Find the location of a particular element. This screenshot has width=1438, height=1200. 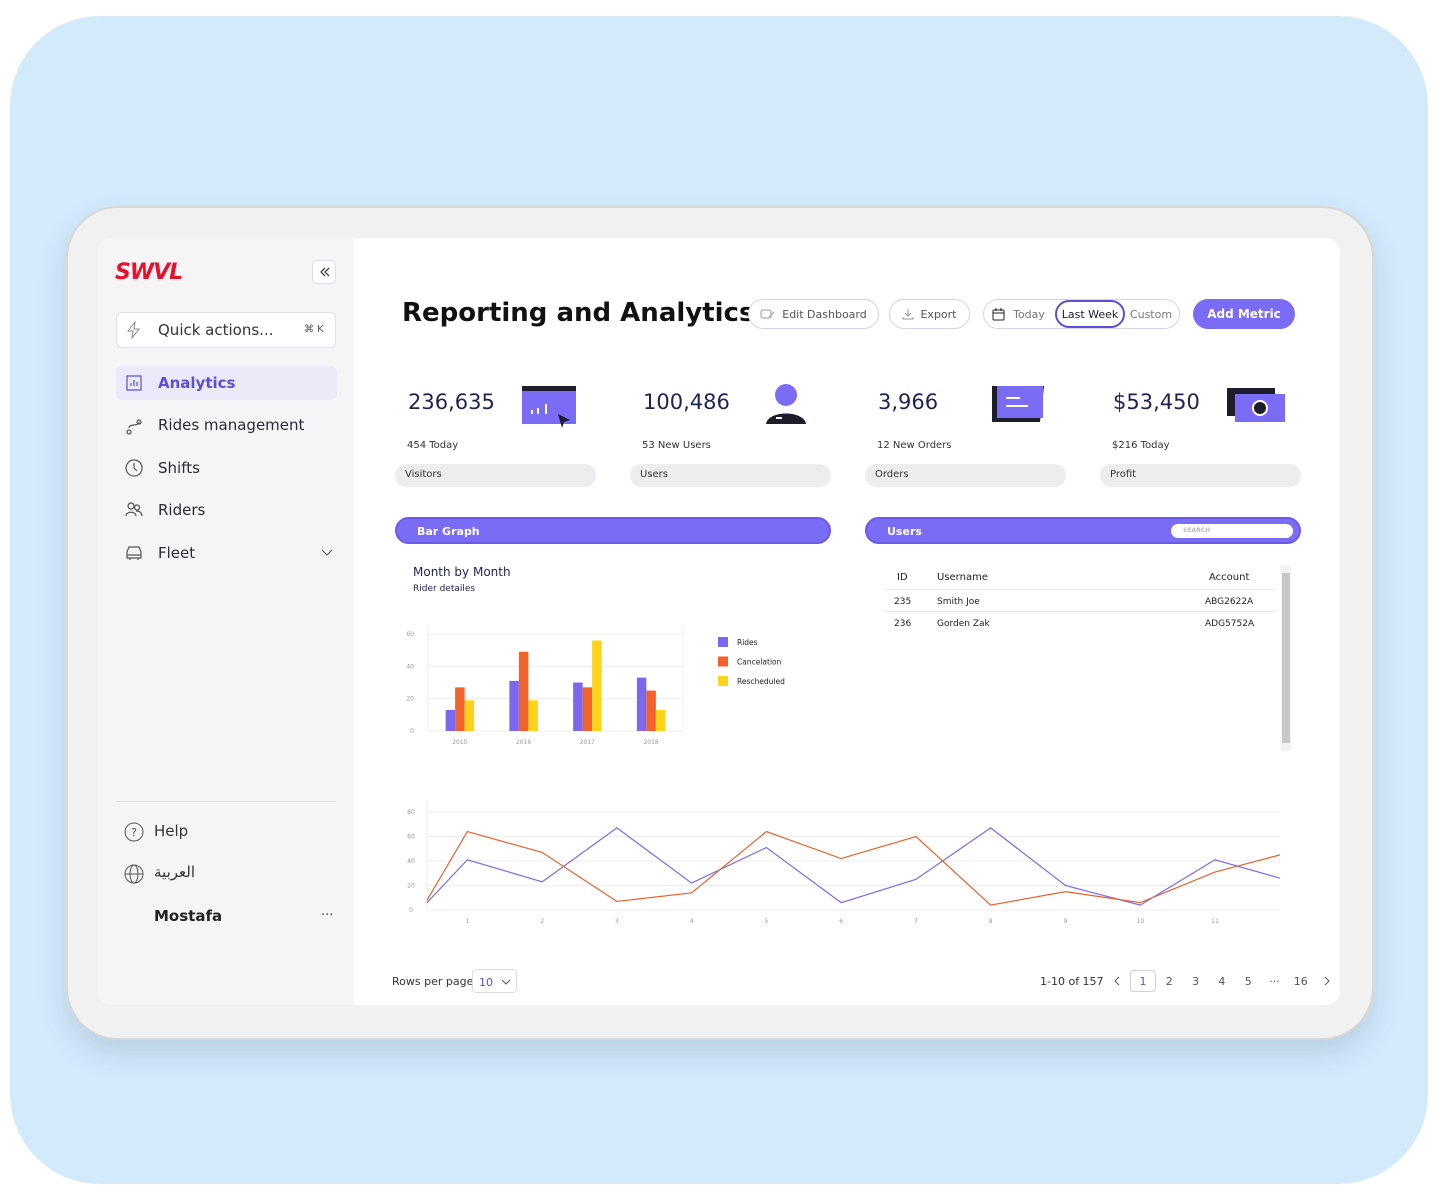

nav-item: Shifts is located at coordinates (226, 468).